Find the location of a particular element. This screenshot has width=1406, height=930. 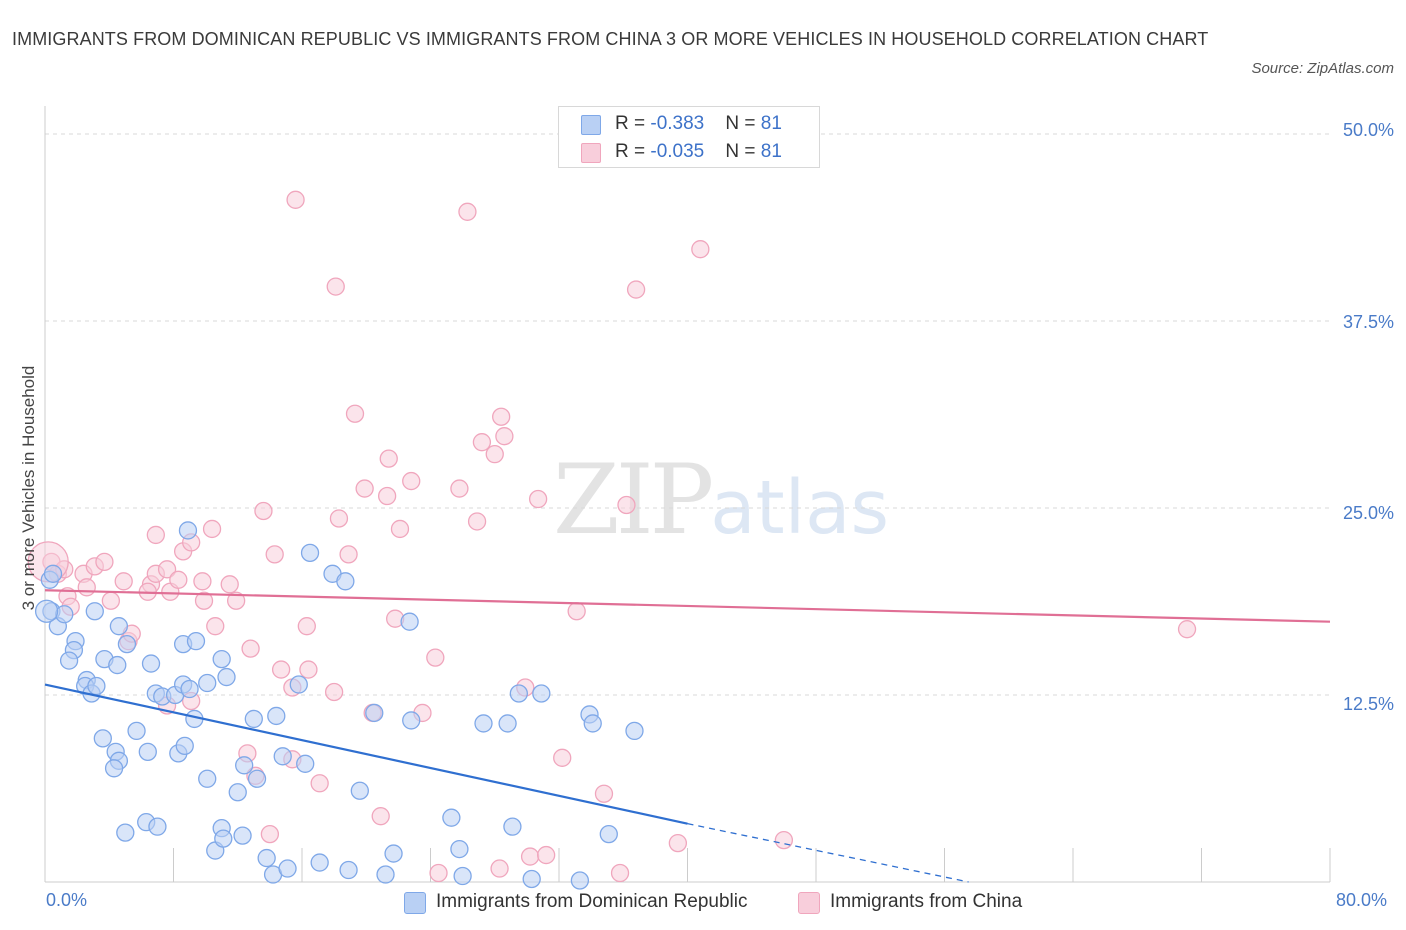

x-tick-80: 80.0% is located at coordinates (1362, 900).